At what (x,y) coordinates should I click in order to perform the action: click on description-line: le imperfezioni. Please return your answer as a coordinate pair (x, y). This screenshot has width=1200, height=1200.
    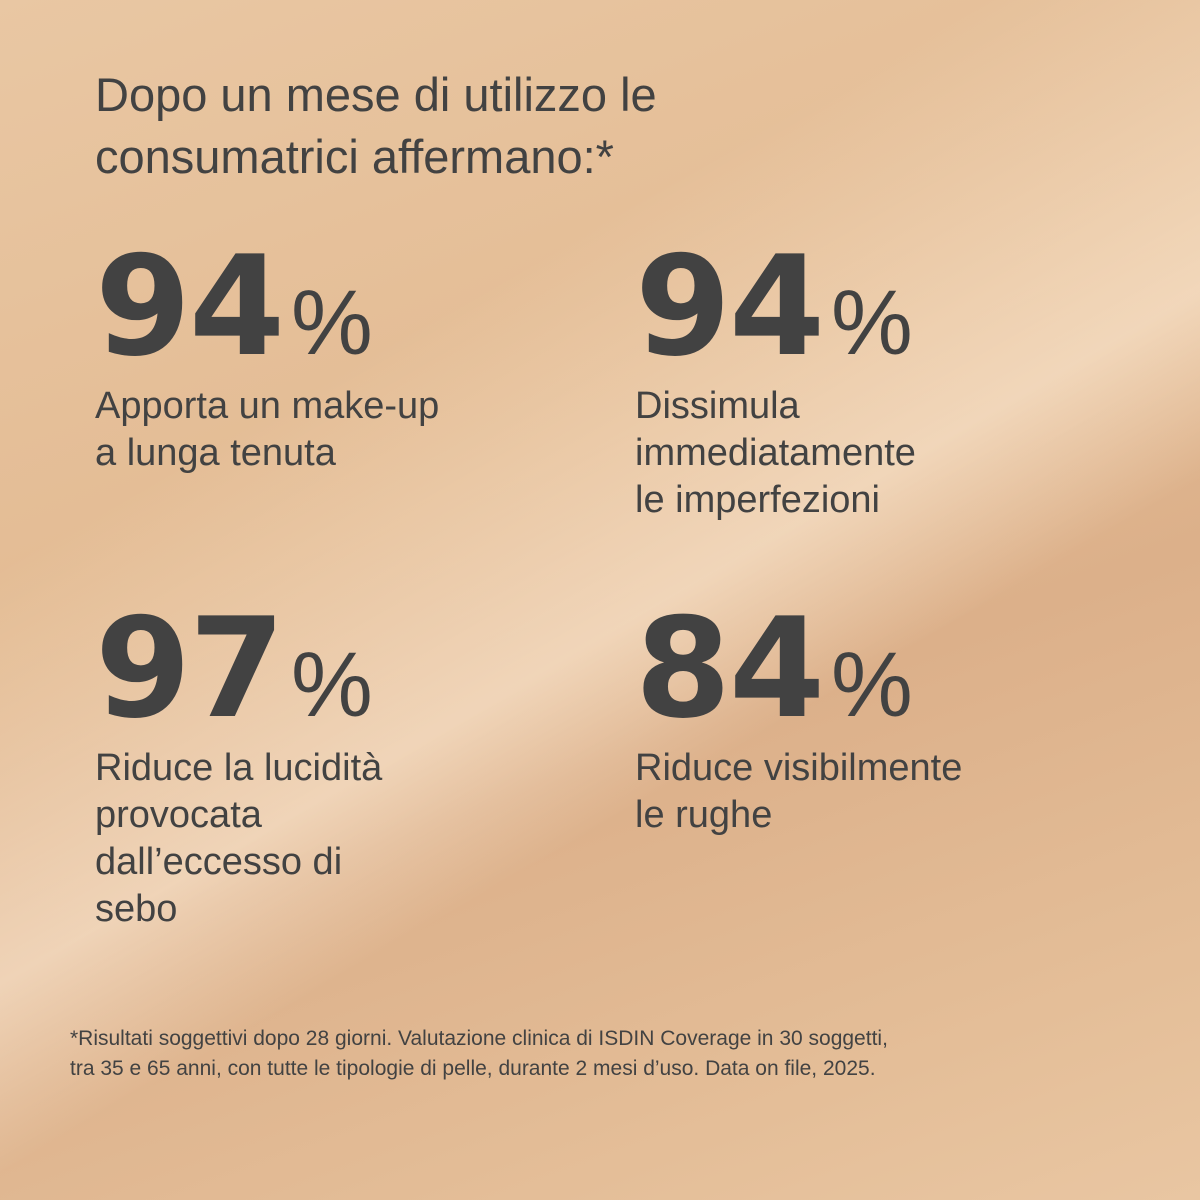
    Looking at the image, I should click on (757, 500).